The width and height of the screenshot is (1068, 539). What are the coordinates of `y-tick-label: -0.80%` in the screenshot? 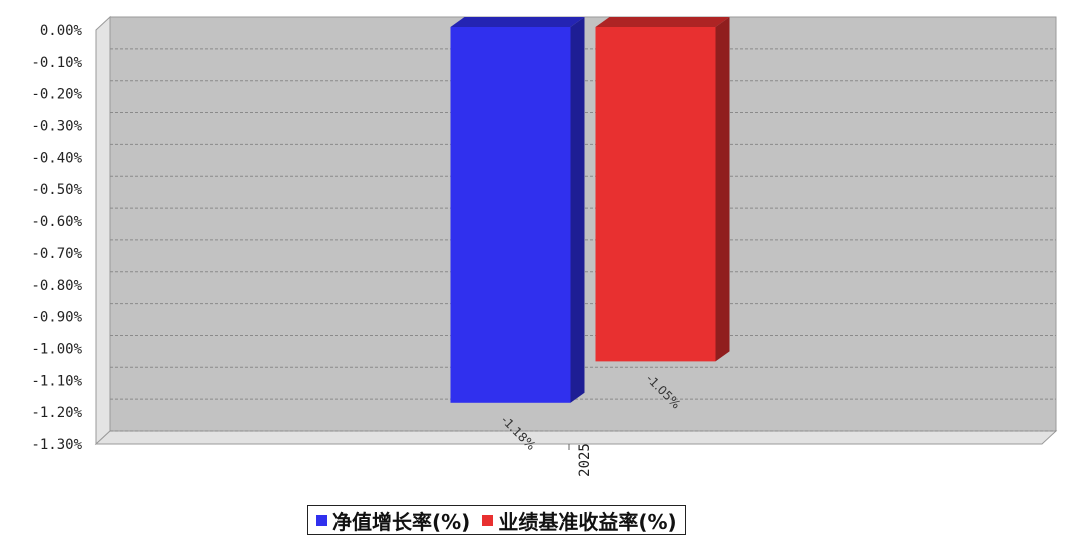 It's located at (56, 286).